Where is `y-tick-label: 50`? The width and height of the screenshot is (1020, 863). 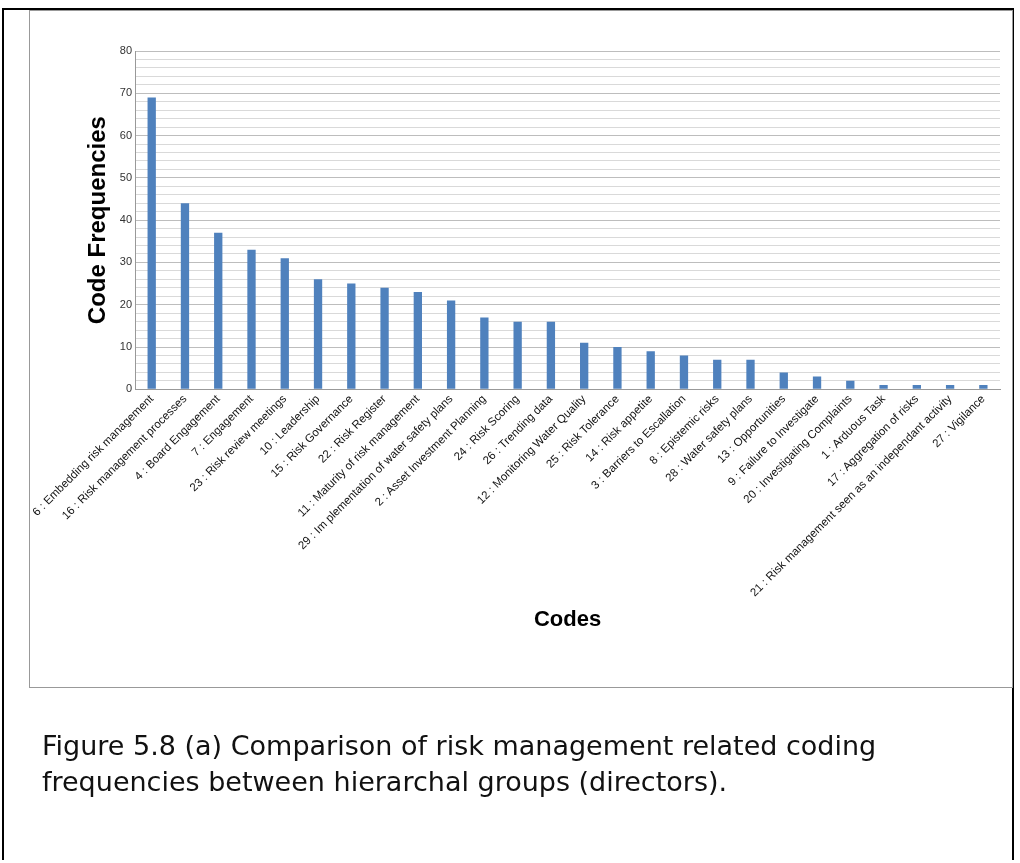
y-tick-label: 50 is located at coordinates (126, 176).